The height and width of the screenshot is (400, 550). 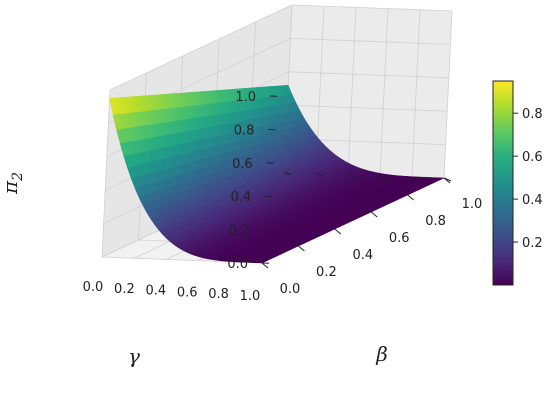 What do you see at coordinates (532, 200) in the screenshot?
I see `colorbar-tick-label: 0.4` at bounding box center [532, 200].